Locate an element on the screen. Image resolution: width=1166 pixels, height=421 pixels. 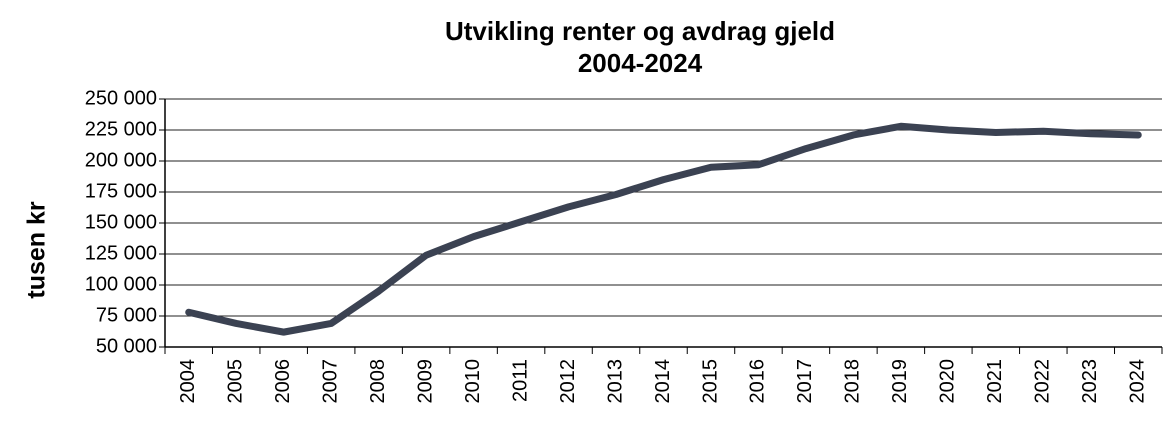
y-tick-label: 200 000 is located at coordinates (121, 160).